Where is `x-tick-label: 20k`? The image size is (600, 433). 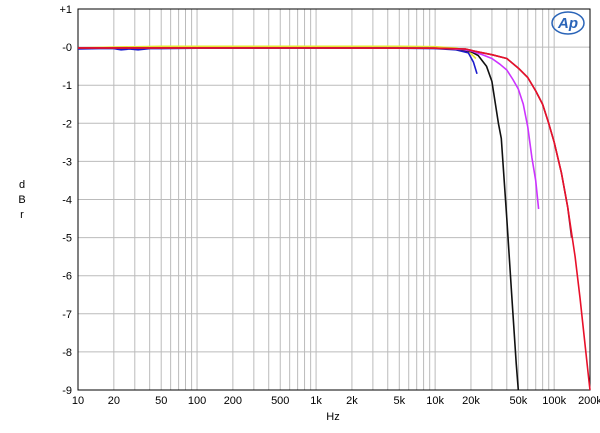 x-tick-label: 20k is located at coordinates (471, 401).